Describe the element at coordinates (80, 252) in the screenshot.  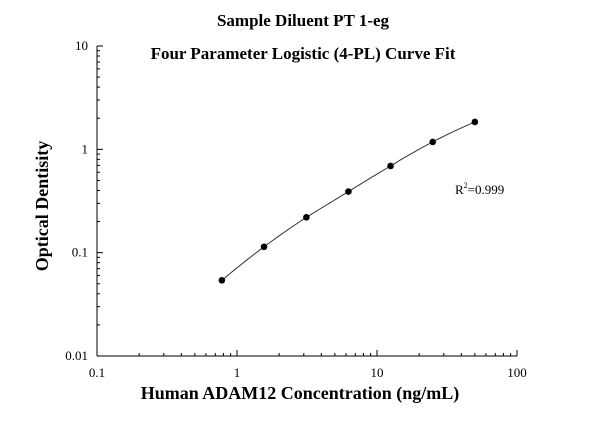
I see `y-tick-label: 0.1` at that location.